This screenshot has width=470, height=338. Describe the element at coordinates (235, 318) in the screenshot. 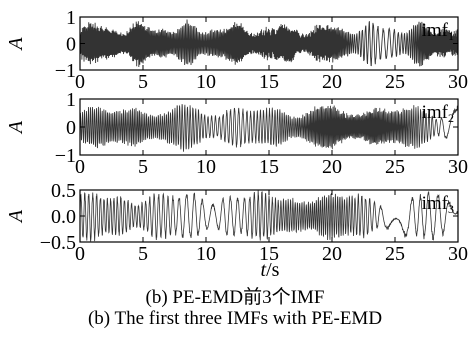

I see `caption-english: (b) The first three IMFs with PE-EMD` at that location.